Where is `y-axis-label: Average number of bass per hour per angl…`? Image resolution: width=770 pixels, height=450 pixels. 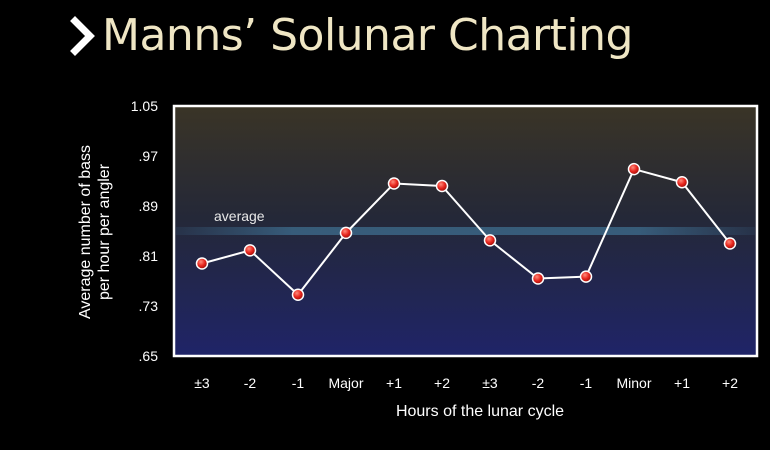 y-axis-label: Average number of bass per hour per angl… is located at coordinates (95, 232).